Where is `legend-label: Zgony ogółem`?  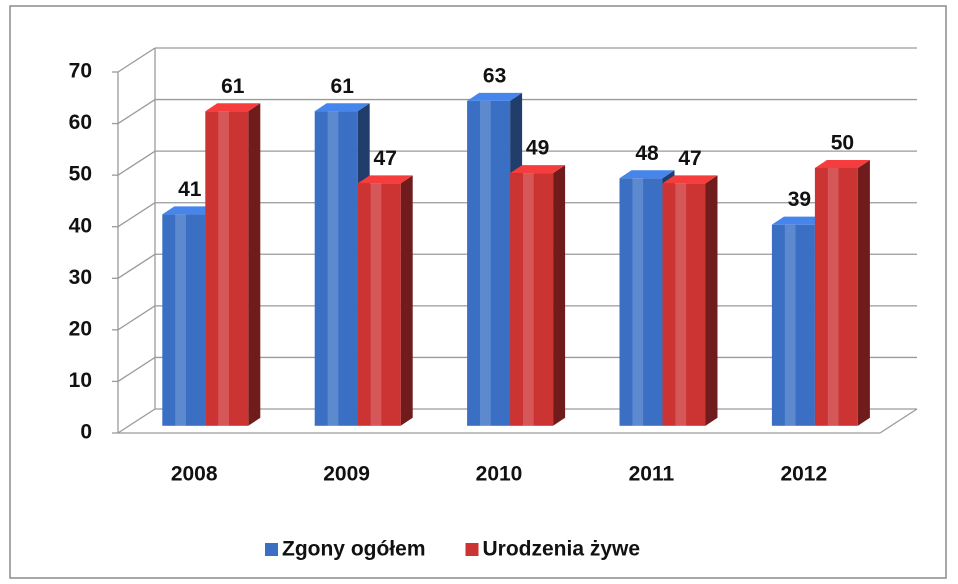 legend-label: Zgony ogółem is located at coordinates (354, 549).